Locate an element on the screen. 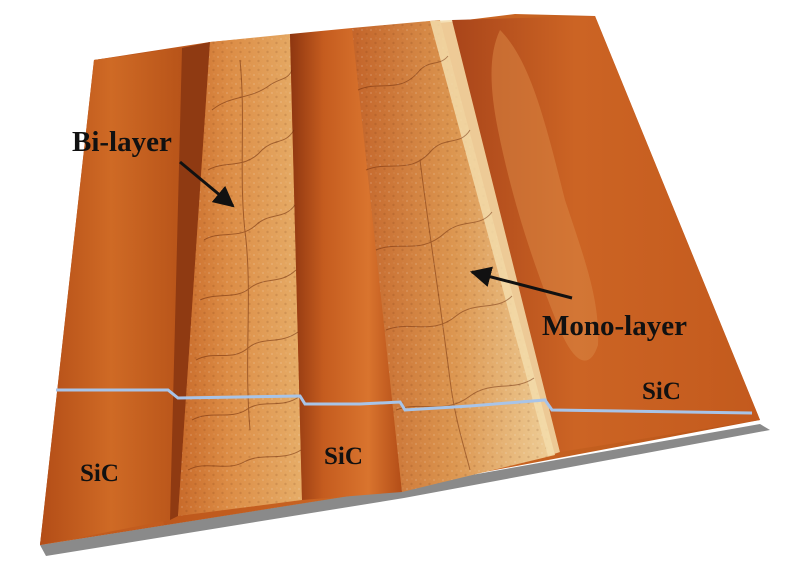 This screenshot has width=793, height=568. monolayer-step-edge is located at coordinates (495, 238).